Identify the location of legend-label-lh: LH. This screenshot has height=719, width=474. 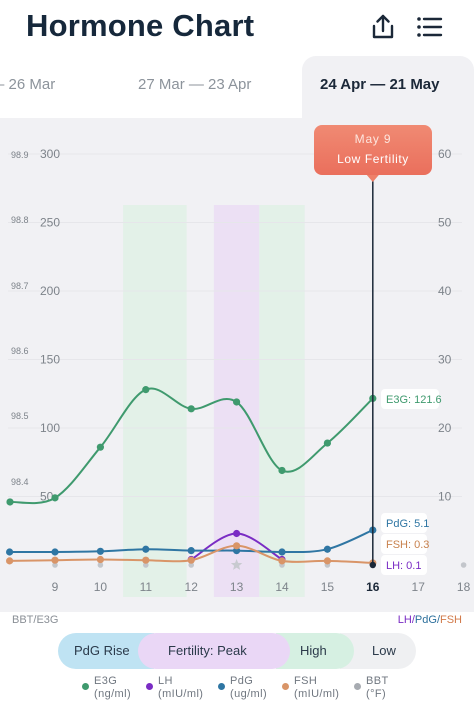
(165, 681).